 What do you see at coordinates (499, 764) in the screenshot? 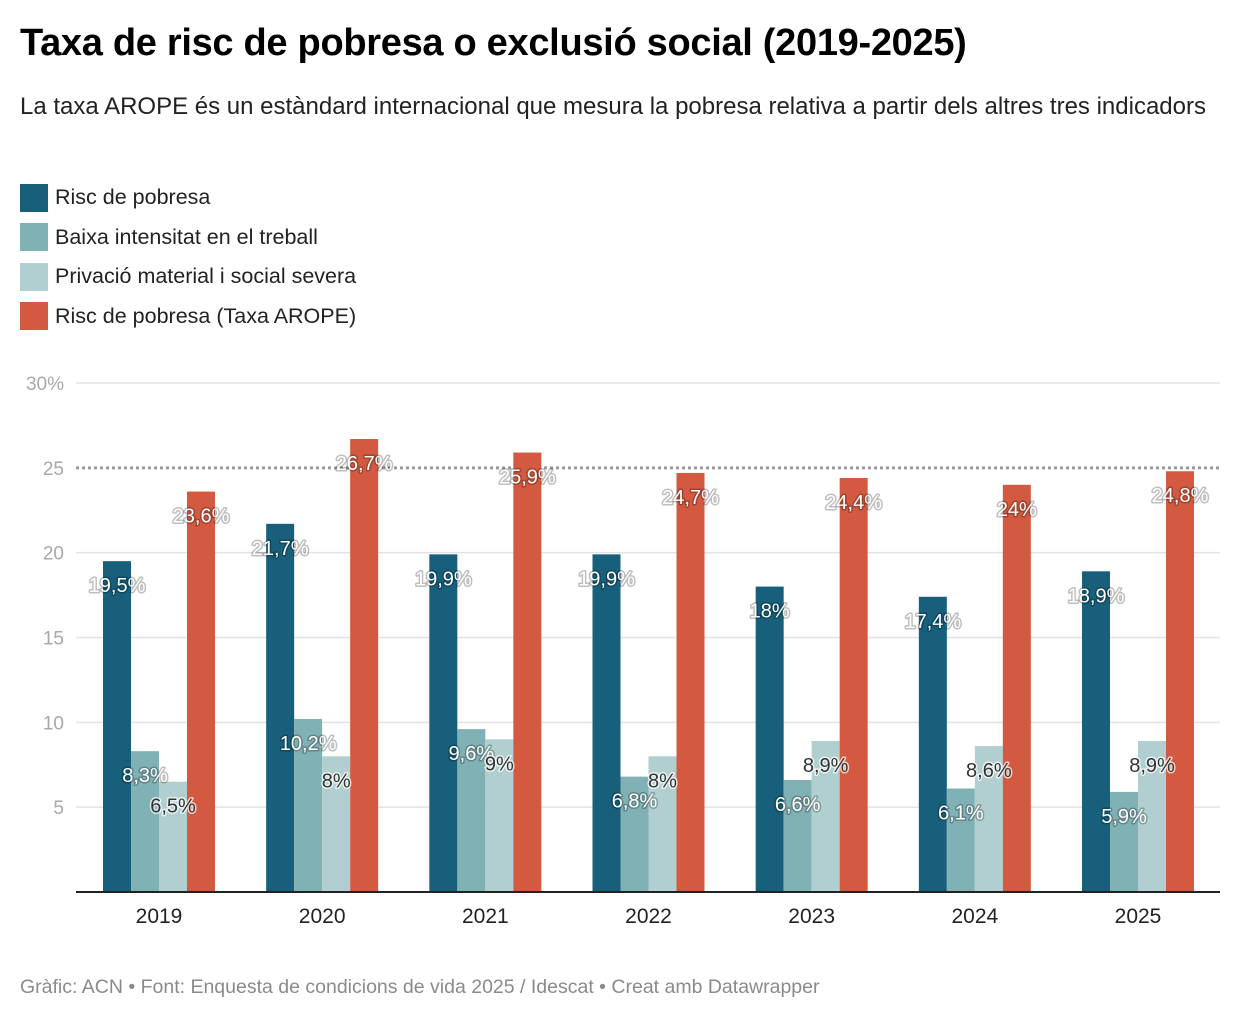
I see `data-label: 9%` at bounding box center [499, 764].